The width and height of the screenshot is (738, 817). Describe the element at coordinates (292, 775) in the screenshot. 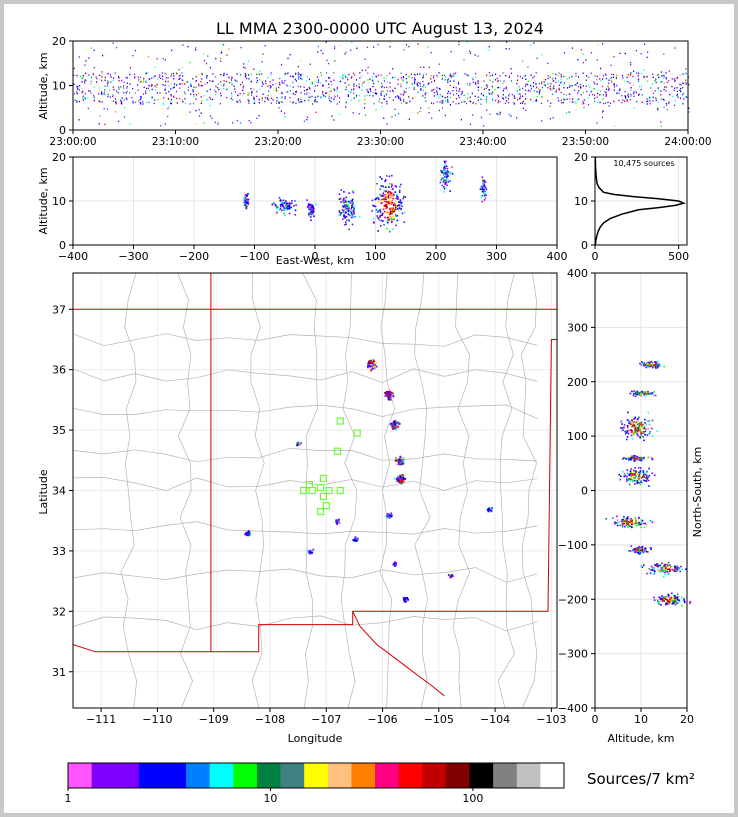

I see `colorbar-cell` at that location.